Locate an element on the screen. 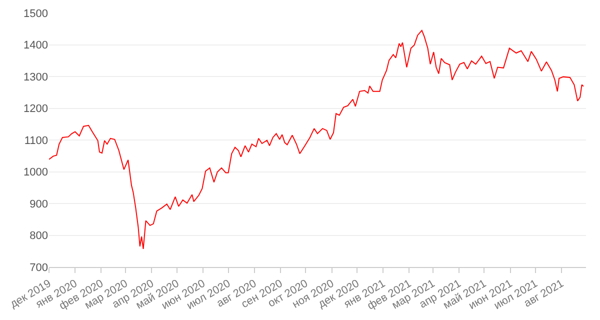  y-tick-label: 700 is located at coordinates (39, 268).